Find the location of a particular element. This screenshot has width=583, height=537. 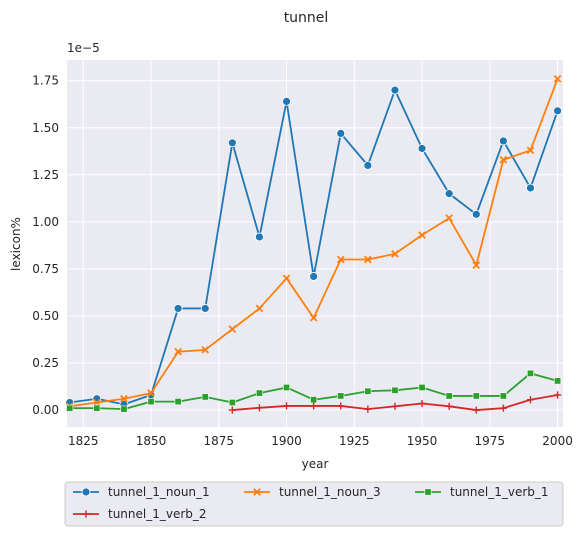

y-tick-label: 1.25 is located at coordinates (45, 175).